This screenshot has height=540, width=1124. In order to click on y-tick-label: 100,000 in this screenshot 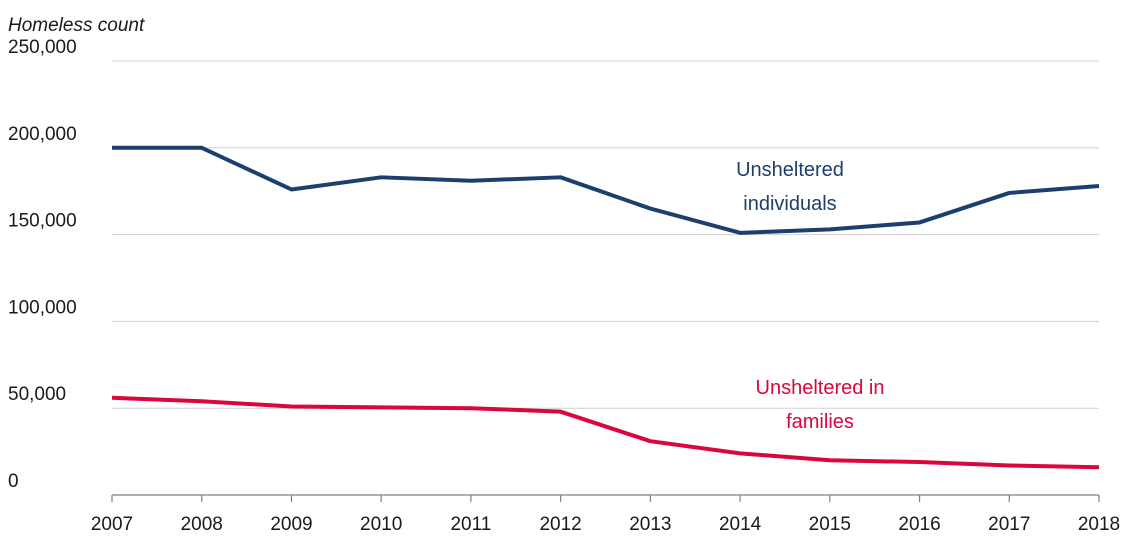, I will do `click(42, 307)`.